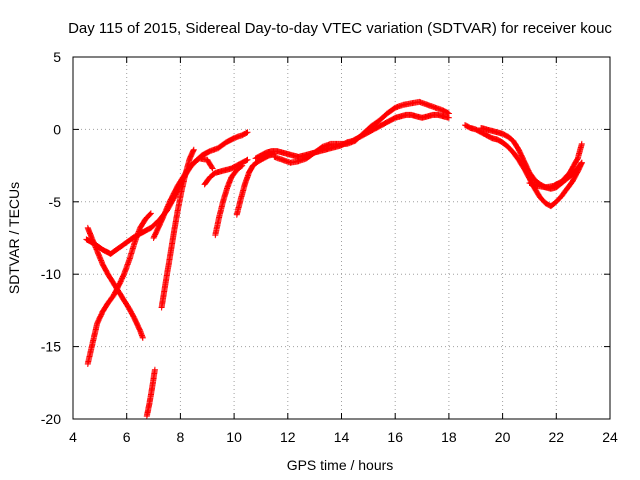 This screenshot has height=480, width=640. Describe the element at coordinates (352, 136) in the screenshot. I see `series-arc10` at that location.